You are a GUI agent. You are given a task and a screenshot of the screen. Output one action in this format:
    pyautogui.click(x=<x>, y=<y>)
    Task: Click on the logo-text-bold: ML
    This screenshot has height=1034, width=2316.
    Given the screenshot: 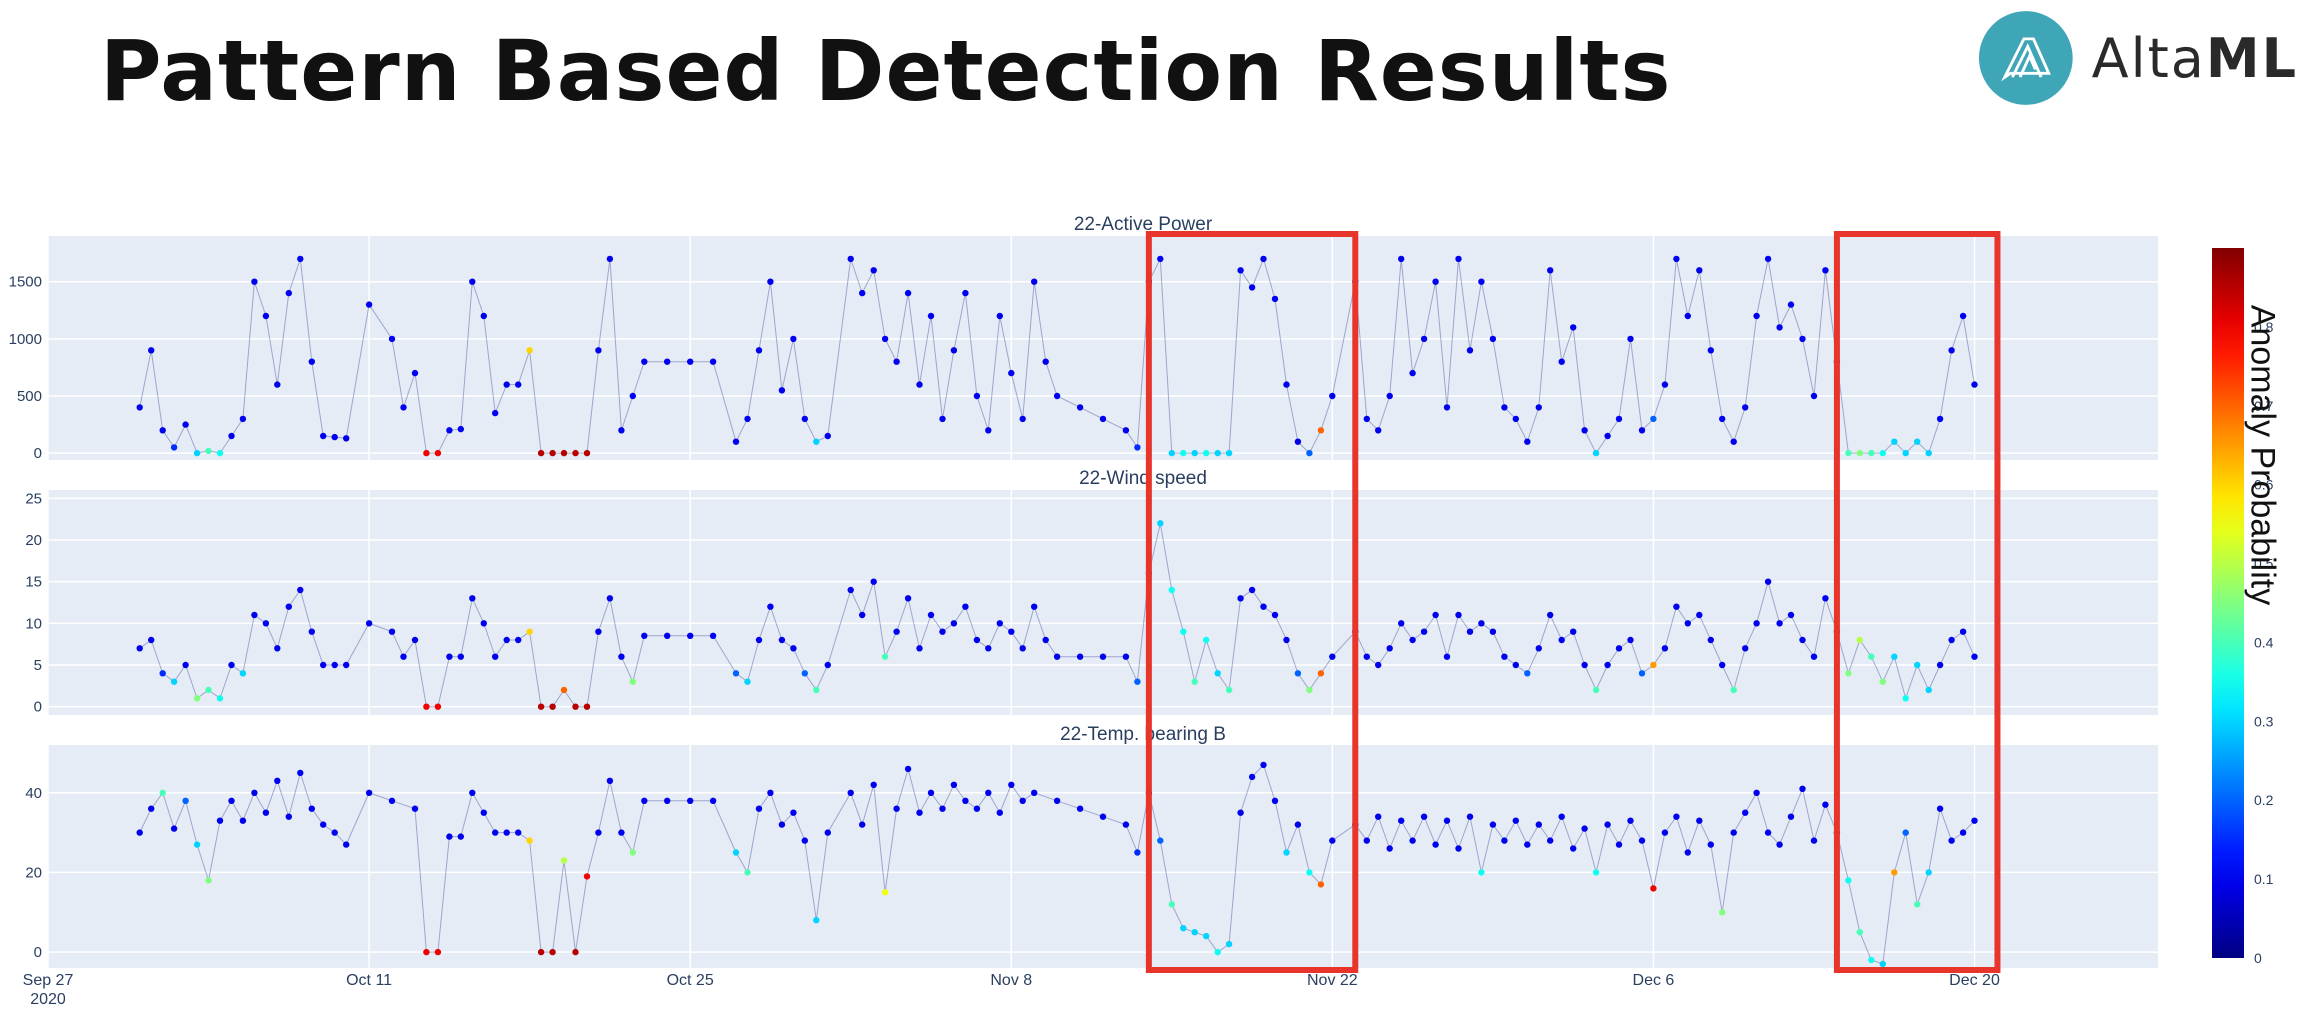 What is the action you would take?
    pyautogui.click(x=2251, y=58)
    